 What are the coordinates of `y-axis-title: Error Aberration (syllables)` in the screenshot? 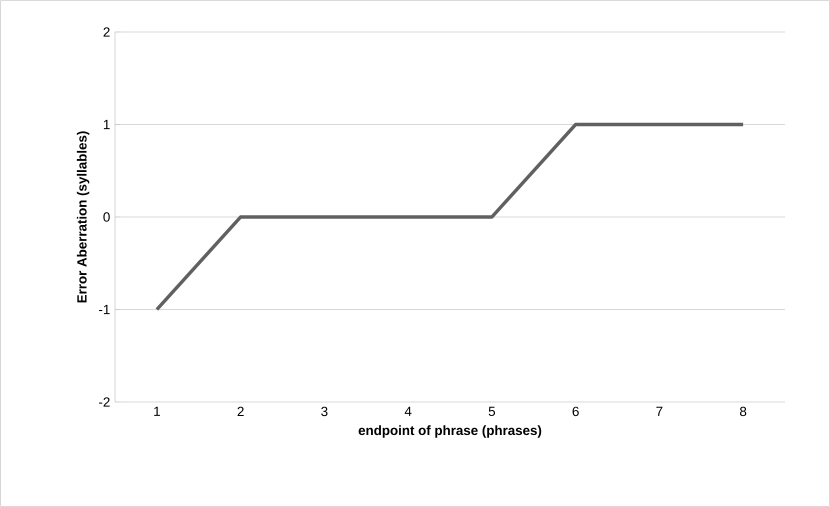 It's located at (83, 216).